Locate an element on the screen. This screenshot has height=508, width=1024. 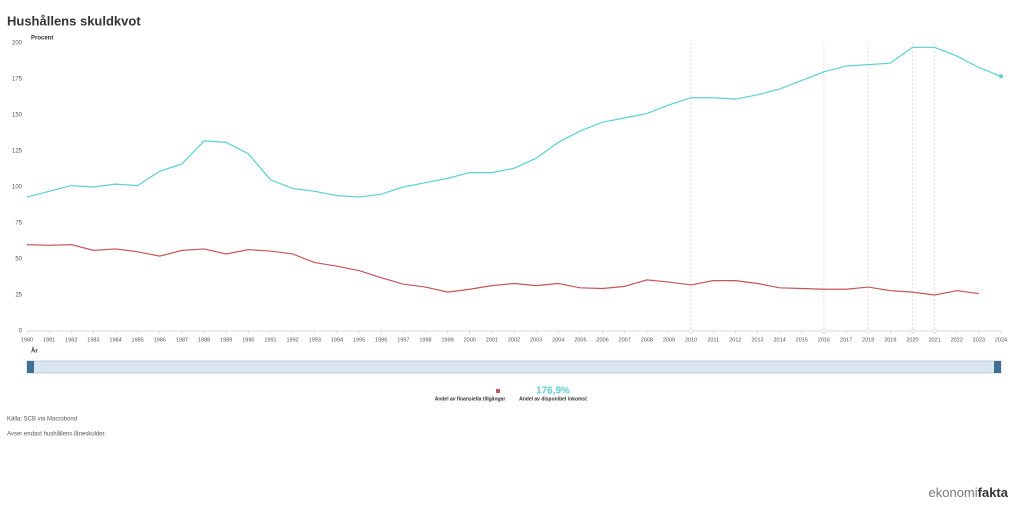
x-tick-label: 2018 is located at coordinates (868, 340).